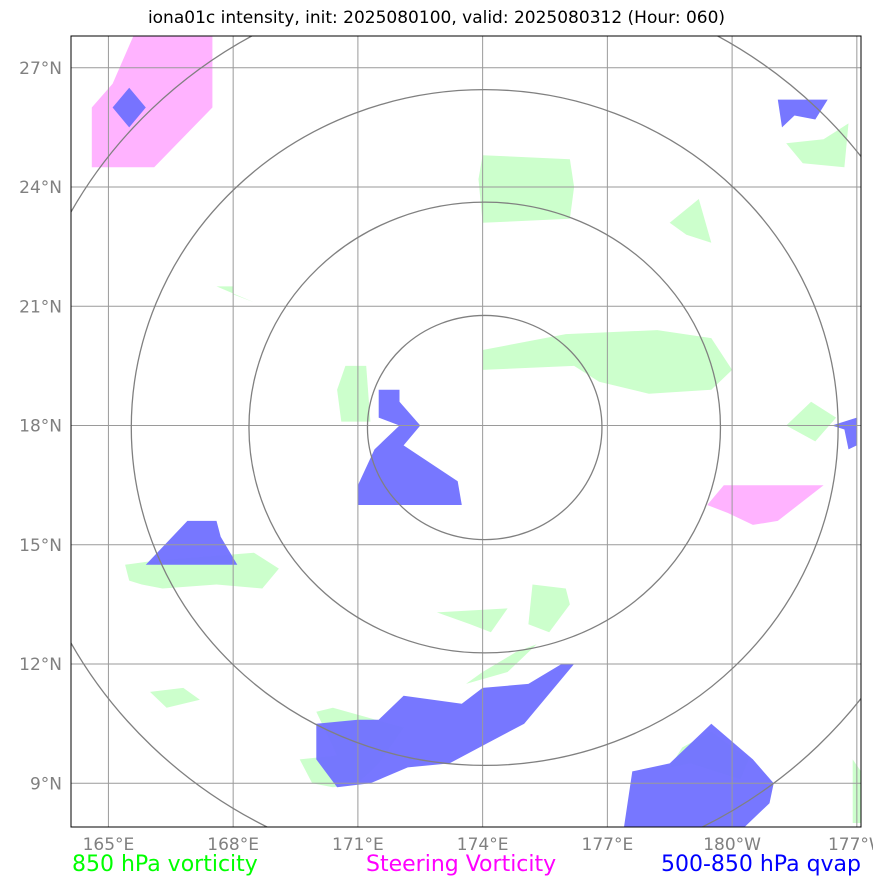 The image size is (873, 891). I want to click on lat-tick-label: 21°N, so click(40, 307).